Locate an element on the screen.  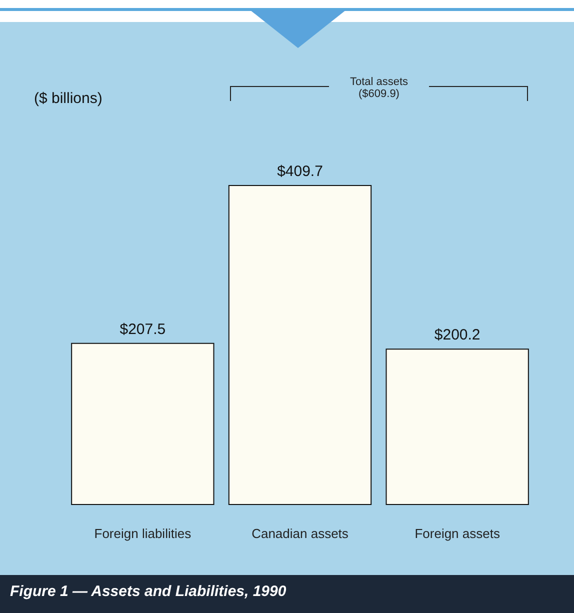
x-tick-label: Canadian assets is located at coordinates (300, 533).